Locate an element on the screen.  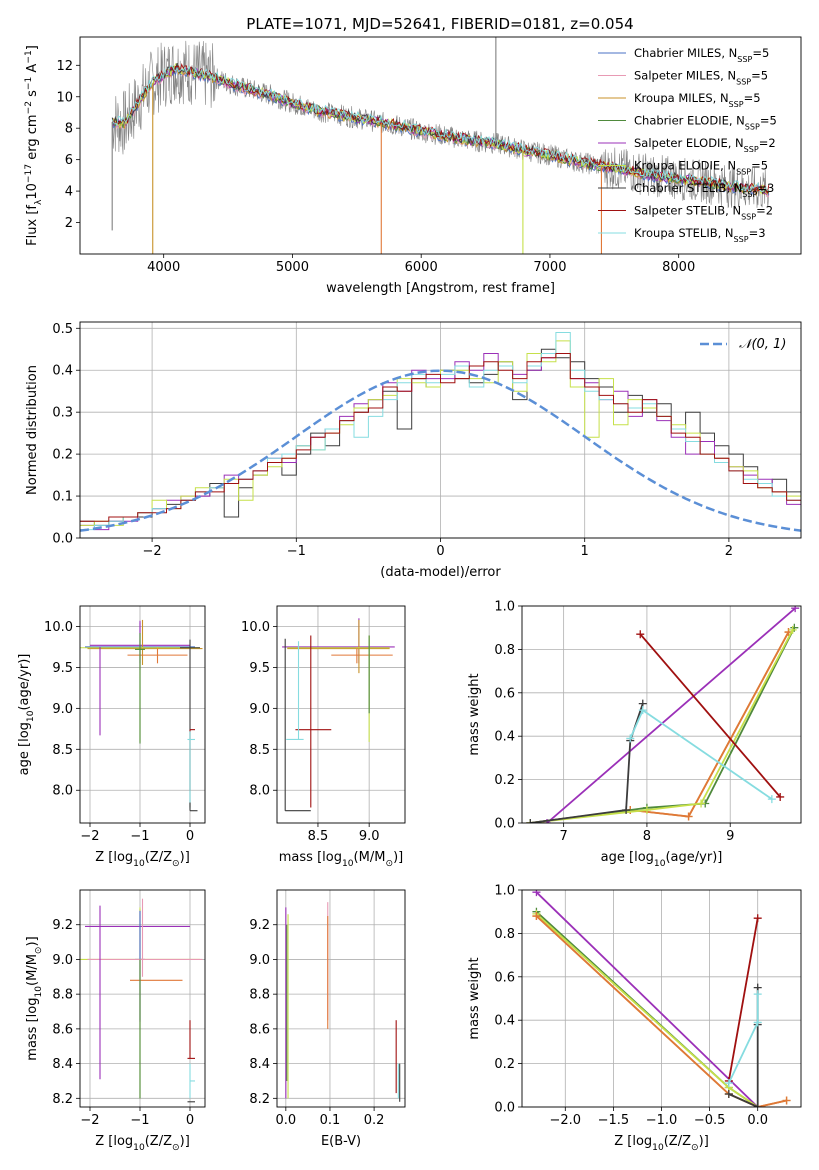
y-tick-label: 0.5 is located at coordinates (62, 329).